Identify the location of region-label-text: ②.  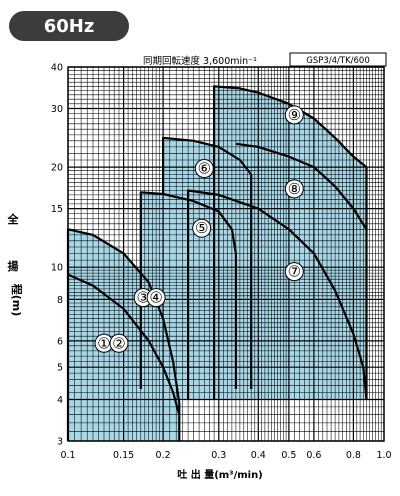
(118, 343).